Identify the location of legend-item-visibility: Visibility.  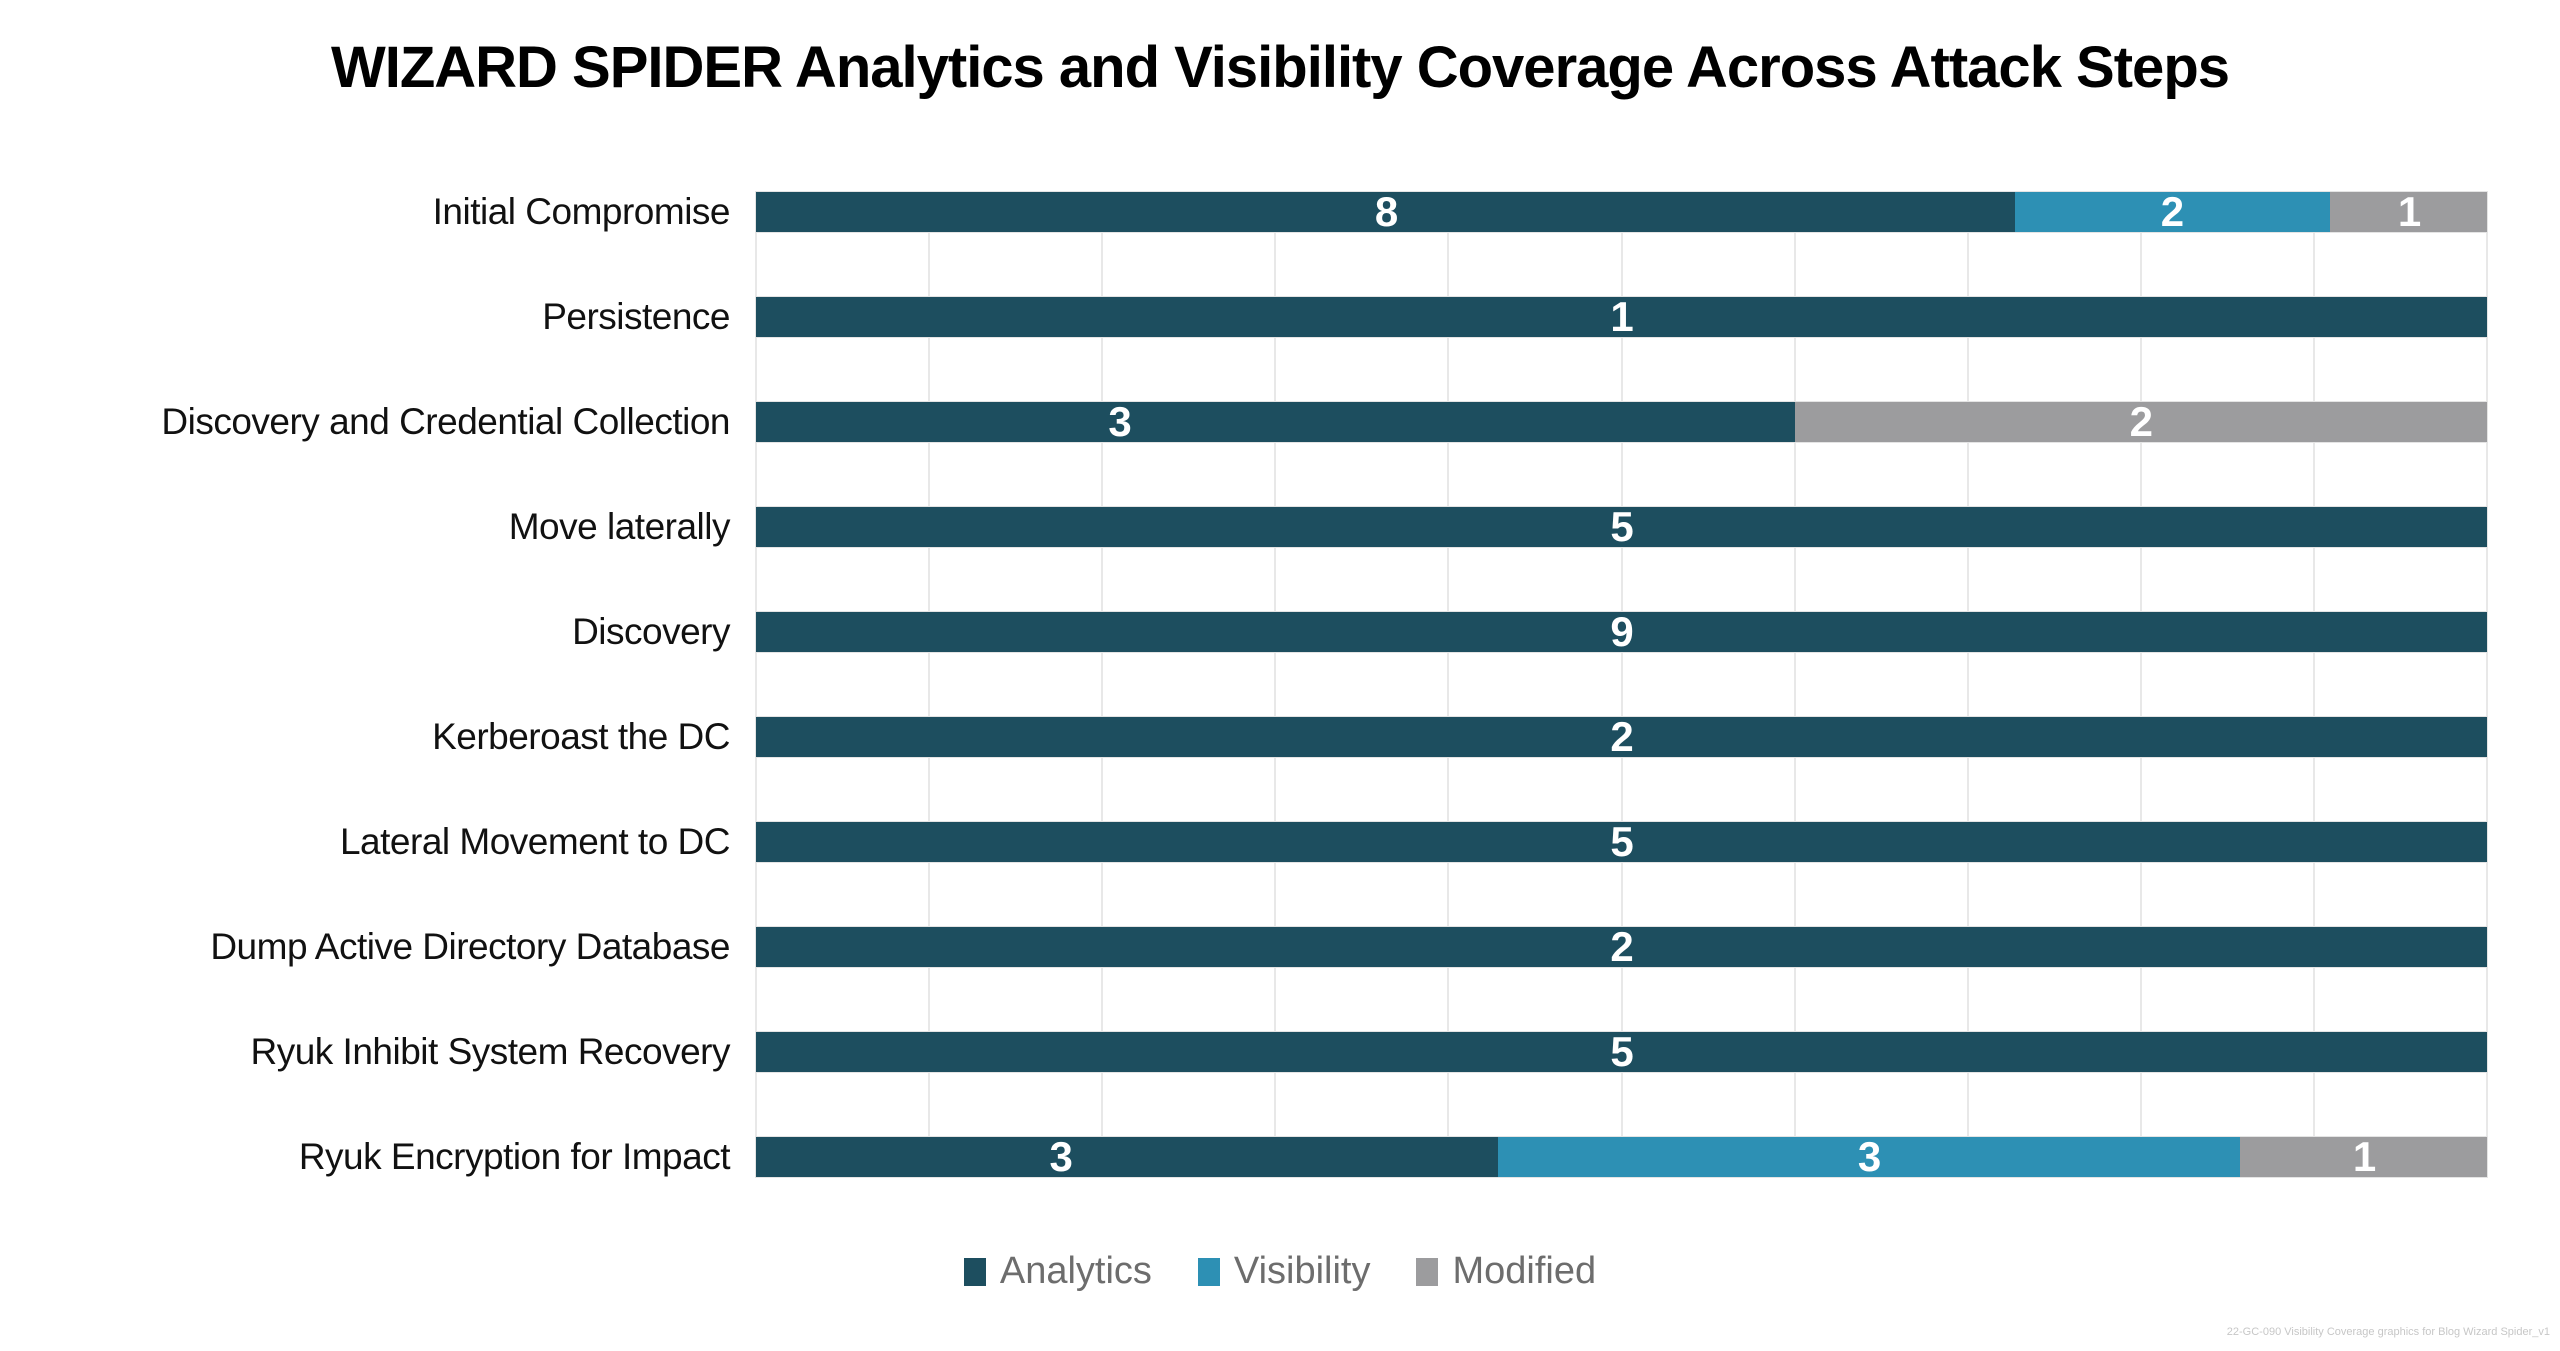
(1284, 1271).